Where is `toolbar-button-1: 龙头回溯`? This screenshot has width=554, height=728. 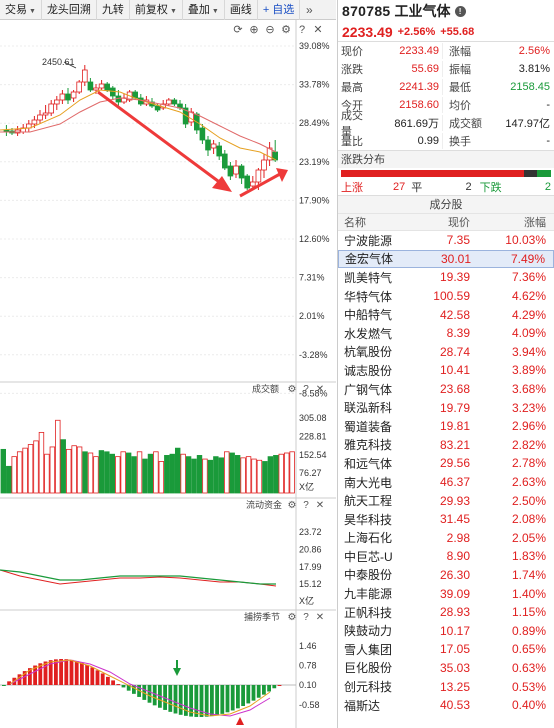 toolbar-button-1: 龙头回溯 is located at coordinates (69, 10).